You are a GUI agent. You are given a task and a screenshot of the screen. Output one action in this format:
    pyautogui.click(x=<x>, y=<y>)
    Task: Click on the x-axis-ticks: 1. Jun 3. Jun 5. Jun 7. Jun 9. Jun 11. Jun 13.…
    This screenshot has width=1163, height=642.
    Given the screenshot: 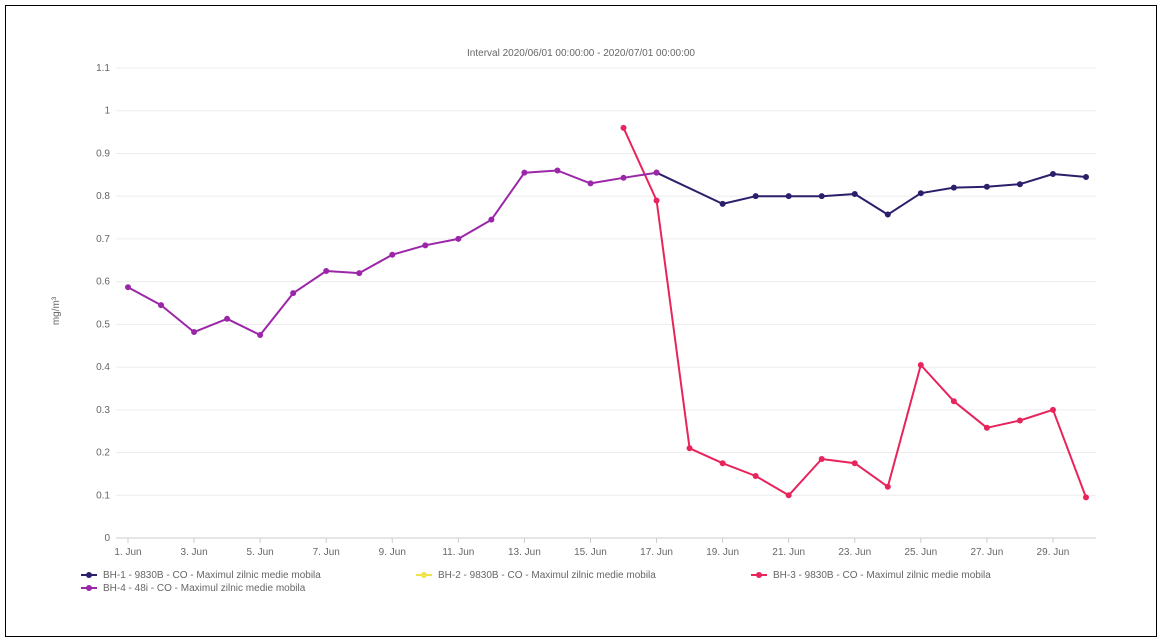 What is the action you would take?
    pyautogui.click(x=591, y=548)
    